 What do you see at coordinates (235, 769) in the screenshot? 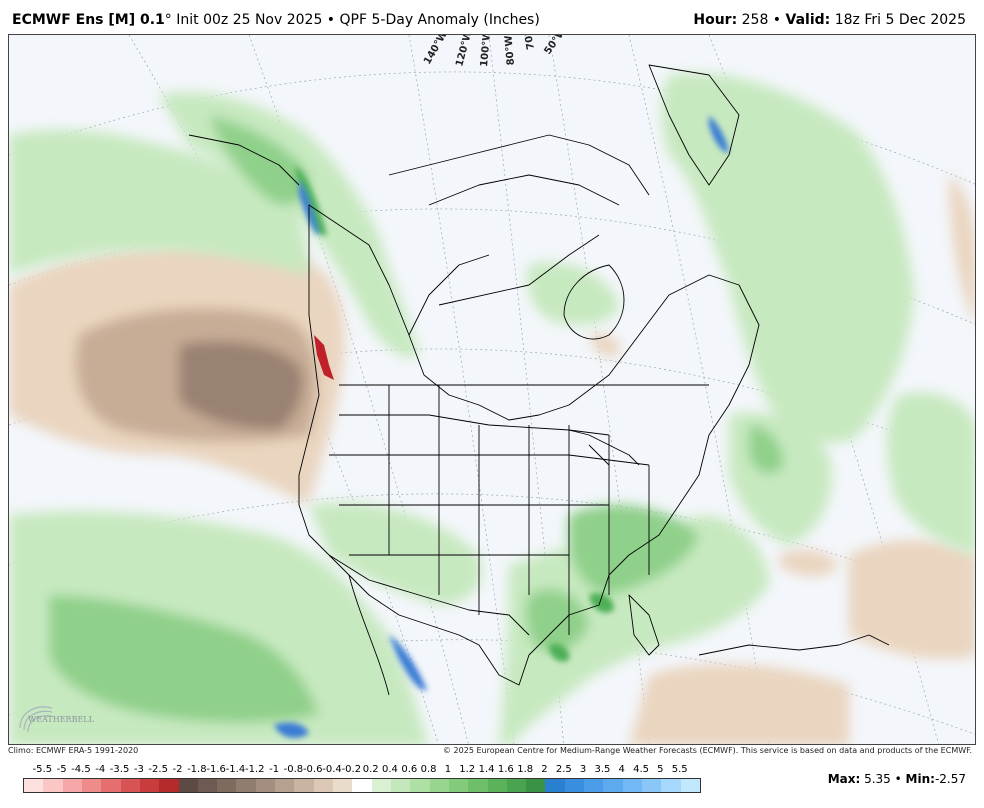
I see `legend-tick-label: -1.4` at bounding box center [235, 769].